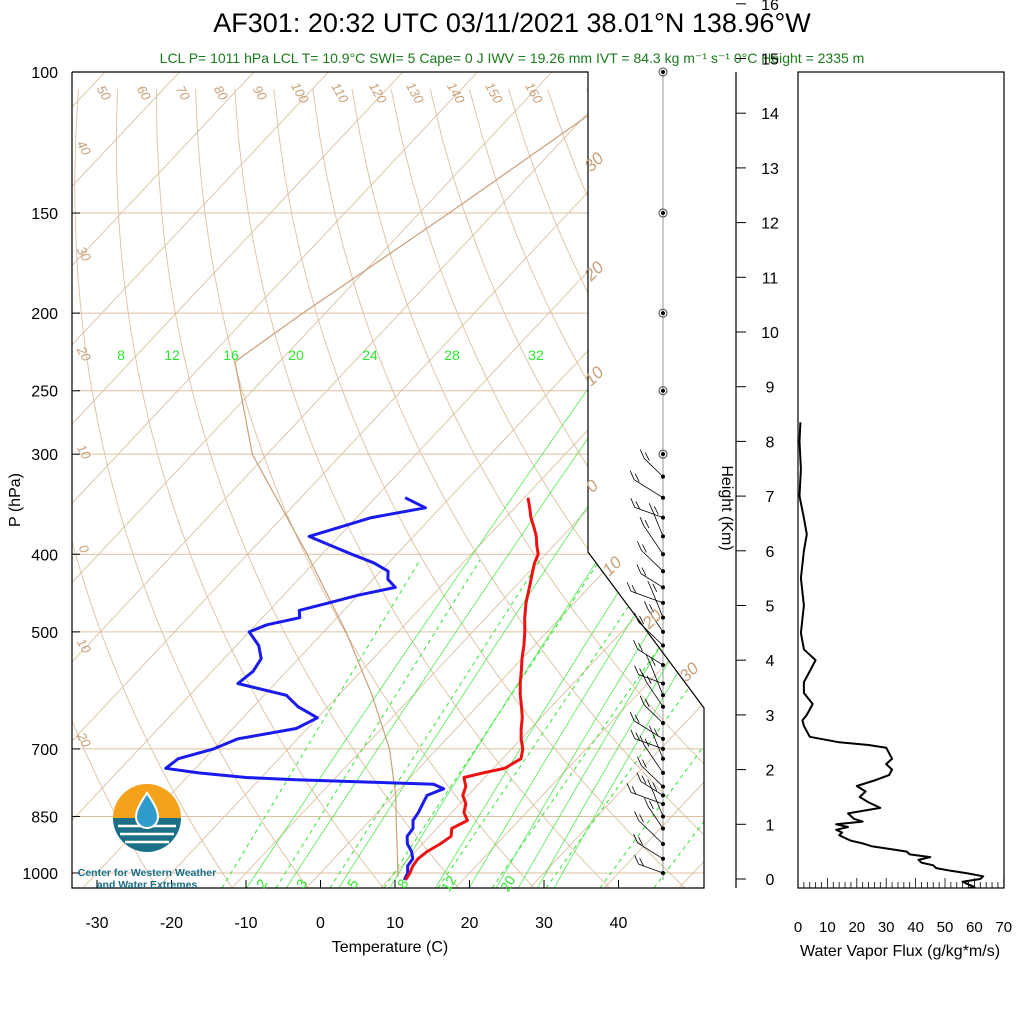  I want to click on height-tick-label: 4, so click(770, 661).